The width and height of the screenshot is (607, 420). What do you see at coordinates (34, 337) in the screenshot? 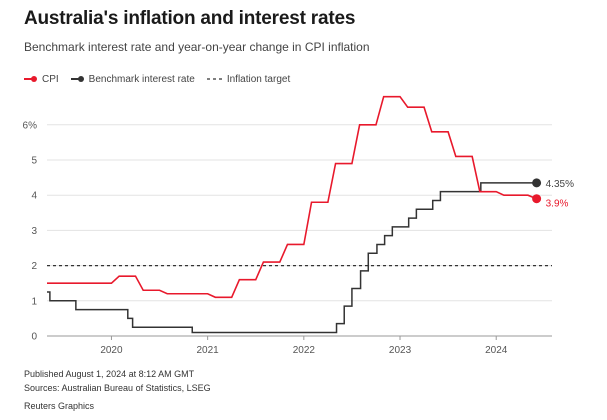
I see `y-tick-label-0: 0` at bounding box center [34, 337].